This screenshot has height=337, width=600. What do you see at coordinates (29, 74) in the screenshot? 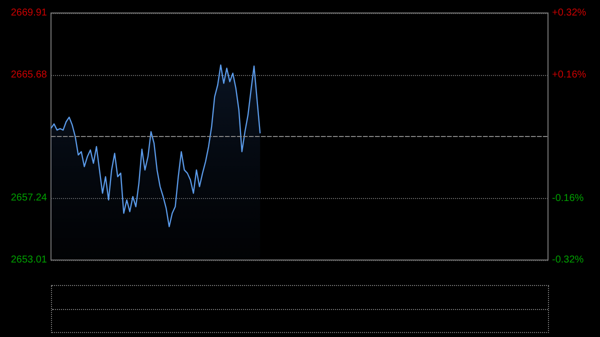
I see `y-tick-label: 2665.68` at bounding box center [29, 74].